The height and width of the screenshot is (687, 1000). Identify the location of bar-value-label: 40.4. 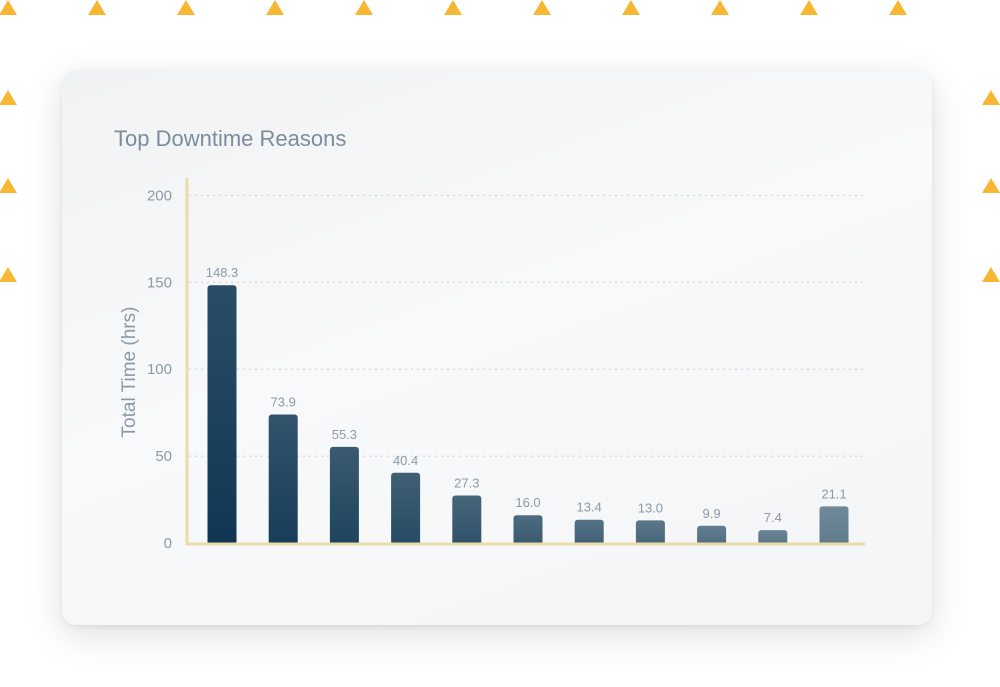
(405, 460).